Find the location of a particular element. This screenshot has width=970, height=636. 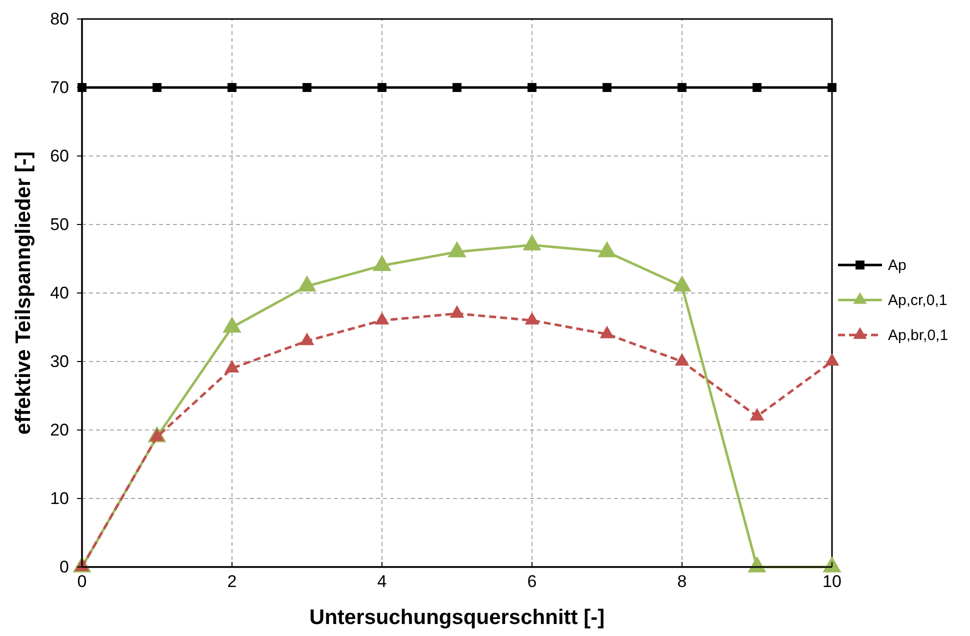

y-tick-label: 70 is located at coordinates (59, 87).